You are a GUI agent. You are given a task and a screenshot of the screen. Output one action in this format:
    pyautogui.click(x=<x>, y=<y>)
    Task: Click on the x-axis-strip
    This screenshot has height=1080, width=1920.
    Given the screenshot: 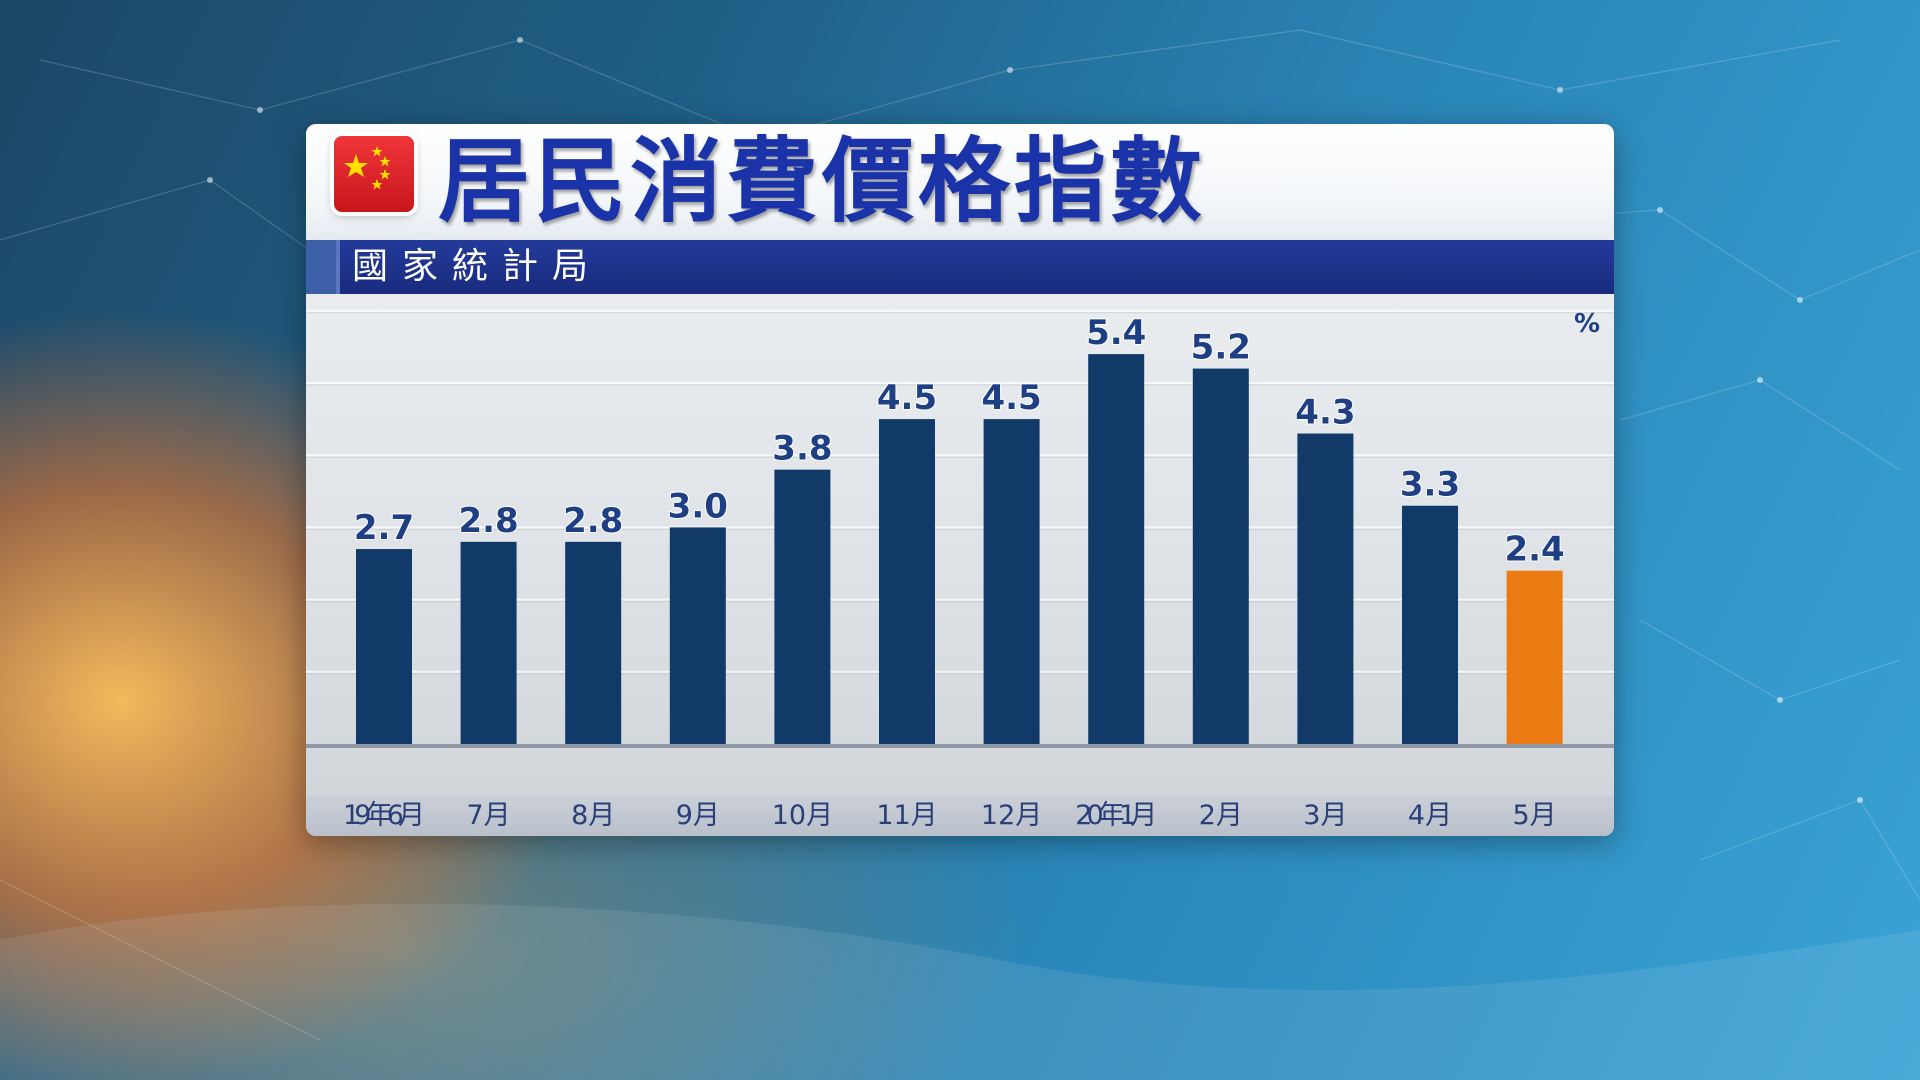 What is the action you would take?
    pyautogui.click(x=960, y=816)
    